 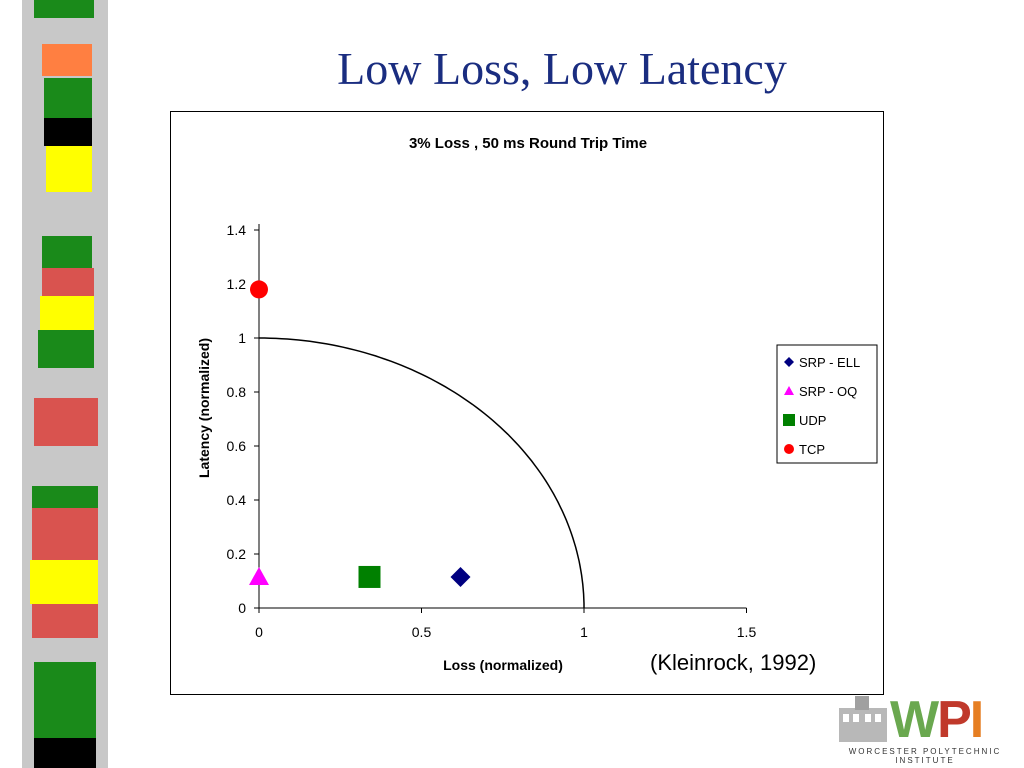 I want to click on decorative-color-strip, so click(x=65, y=384).